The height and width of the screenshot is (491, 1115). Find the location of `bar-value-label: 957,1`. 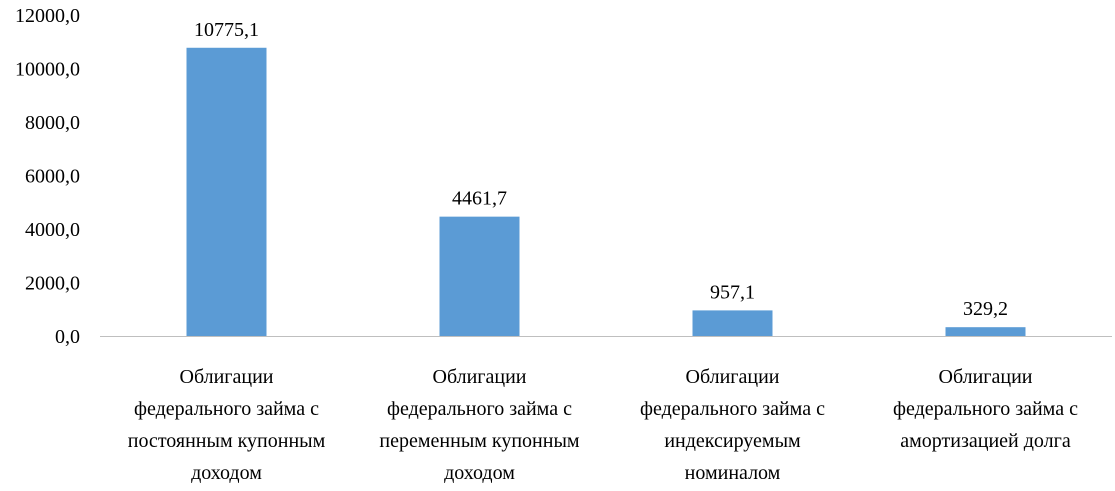

bar-value-label: 957,1 is located at coordinates (732, 292).